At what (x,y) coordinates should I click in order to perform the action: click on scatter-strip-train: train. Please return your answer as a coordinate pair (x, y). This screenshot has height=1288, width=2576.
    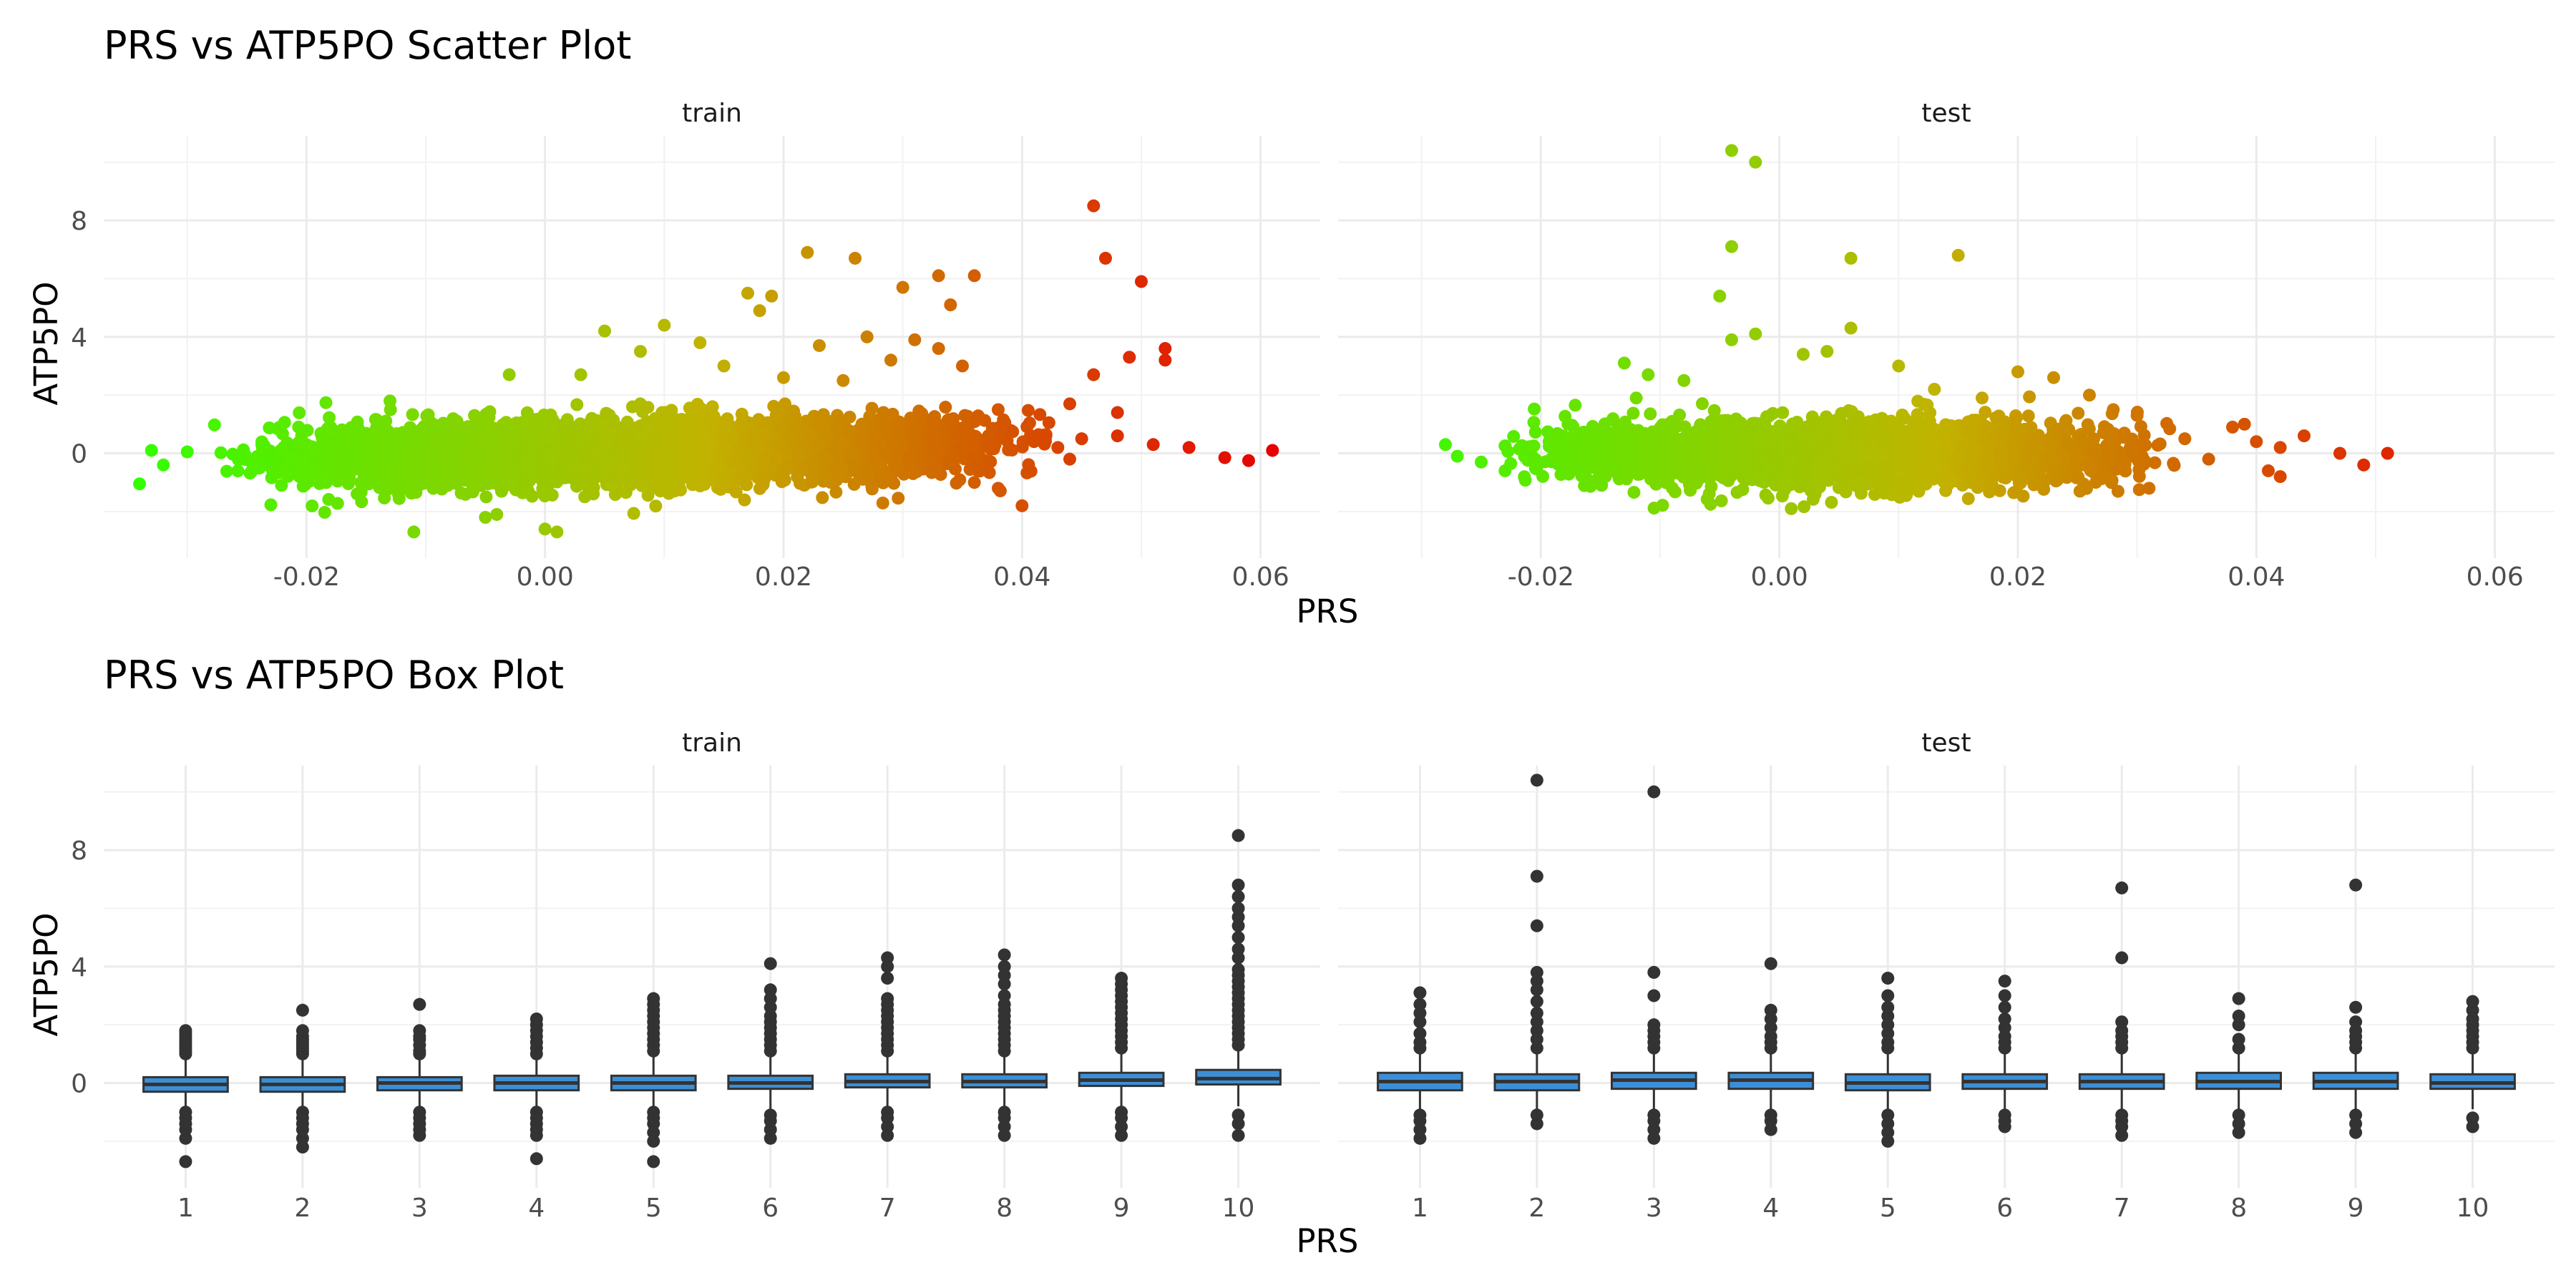
    Looking at the image, I should click on (712, 113).